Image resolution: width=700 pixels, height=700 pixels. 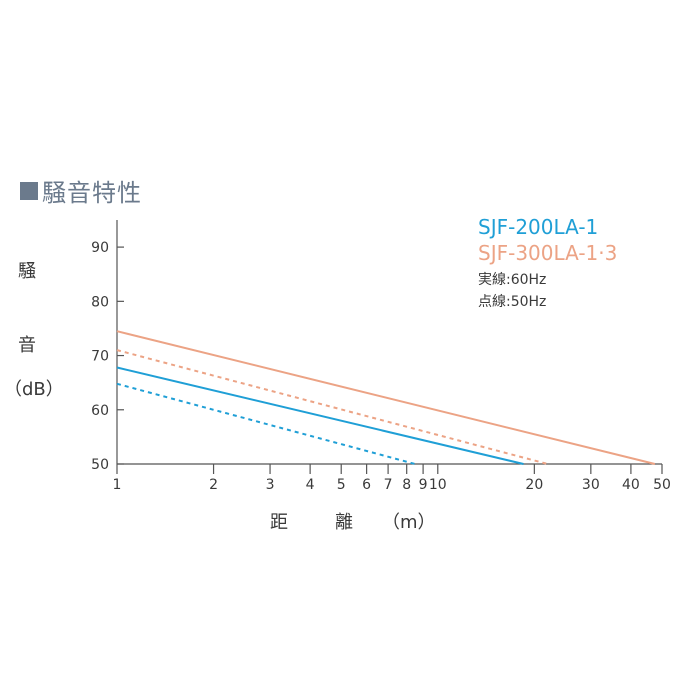 I want to click on heading-text: 騒音特性, so click(x=92, y=193).